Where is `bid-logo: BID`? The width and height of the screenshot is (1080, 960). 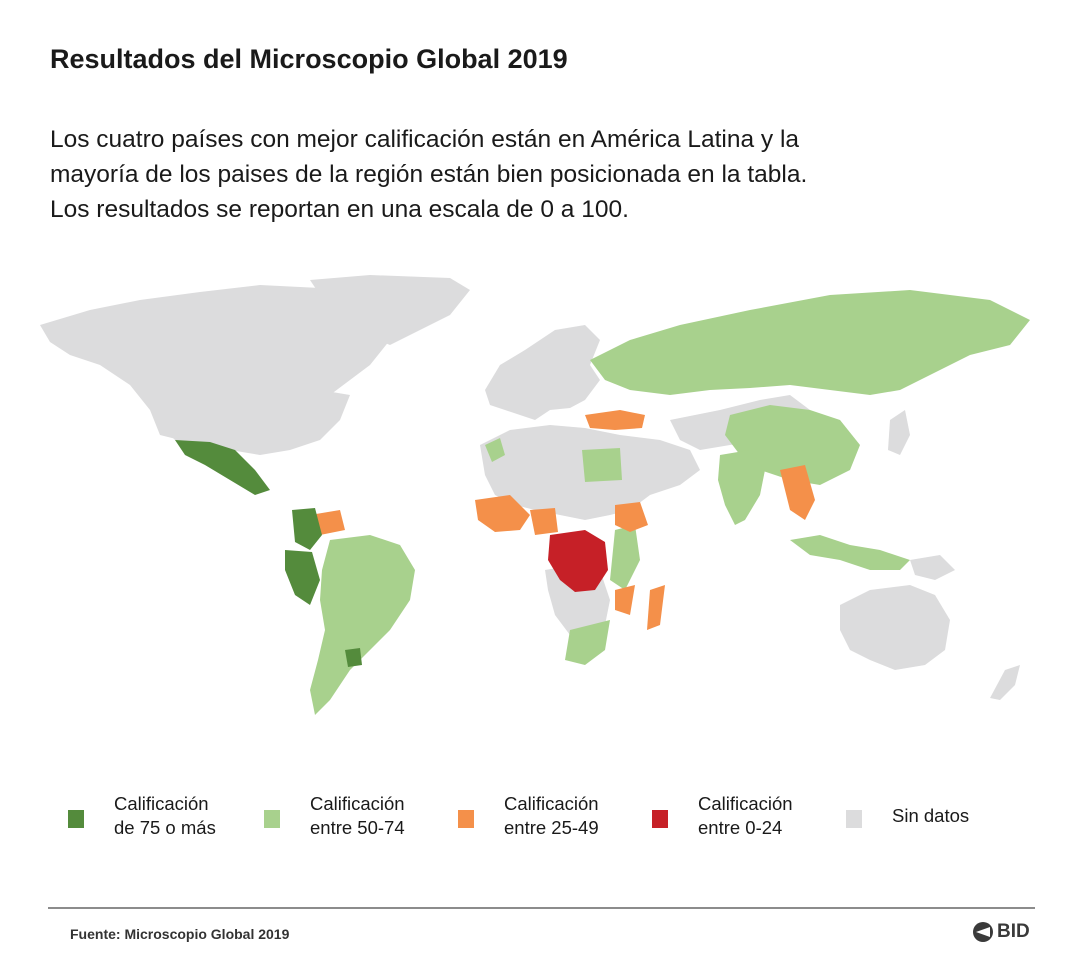 bid-logo: BID is located at coordinates (1001, 932).